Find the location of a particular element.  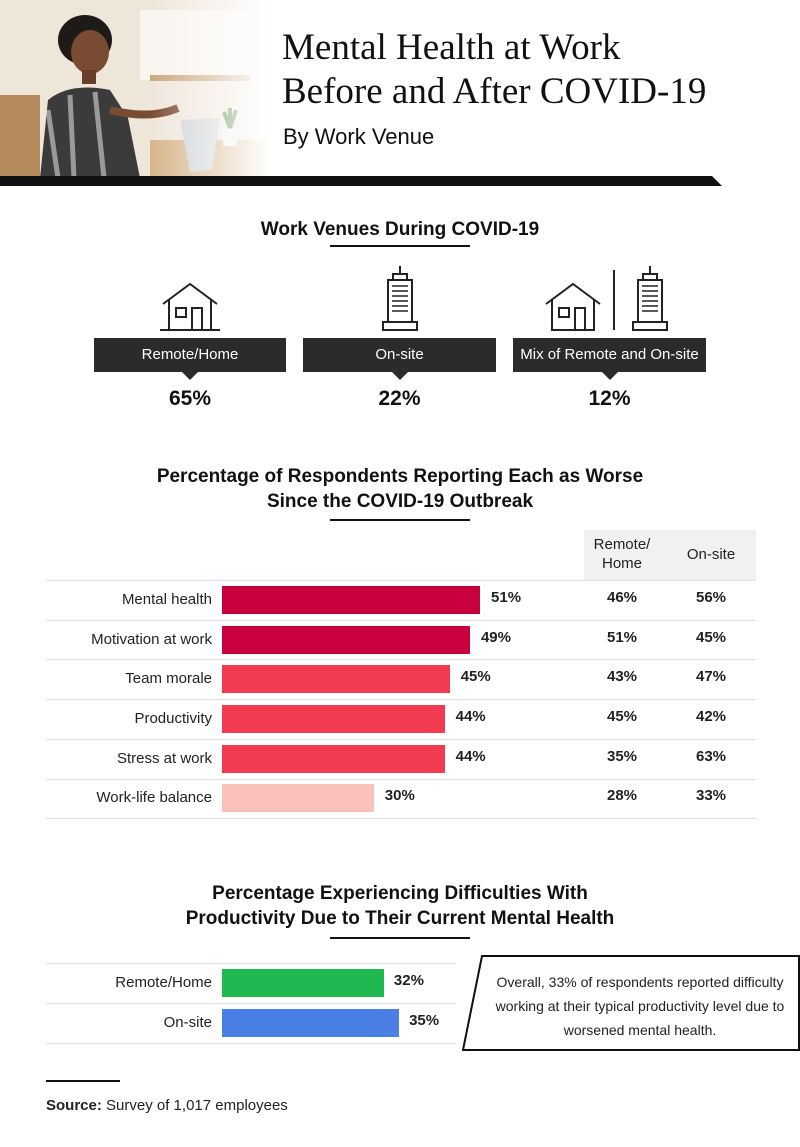

source-divider is located at coordinates (83, 1081).